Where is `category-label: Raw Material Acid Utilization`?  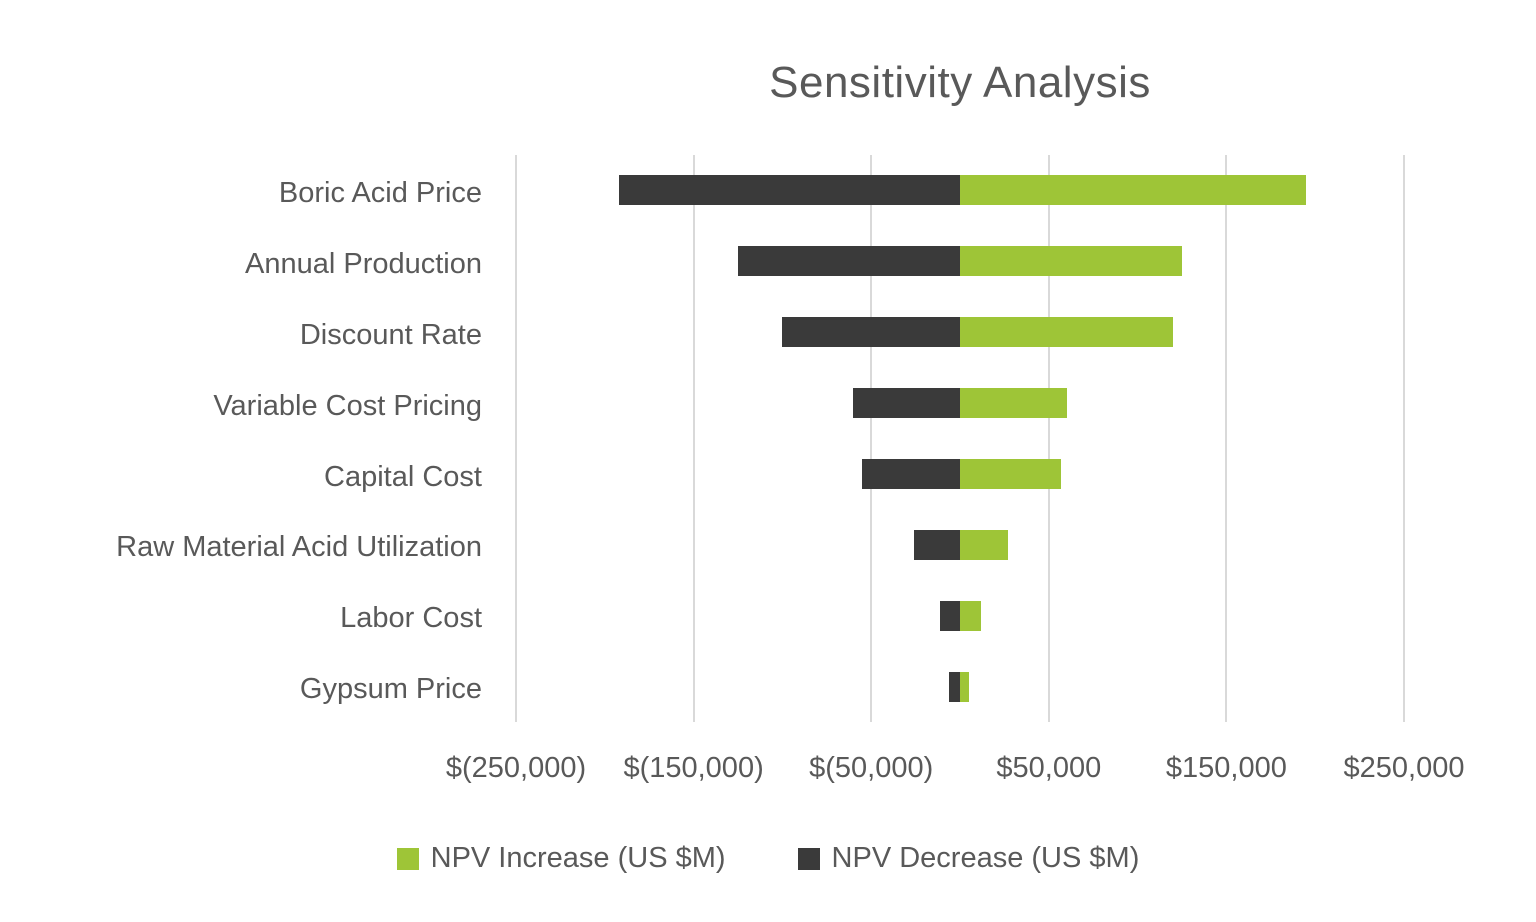 category-label: Raw Material Acid Utilization is located at coordinates (299, 547).